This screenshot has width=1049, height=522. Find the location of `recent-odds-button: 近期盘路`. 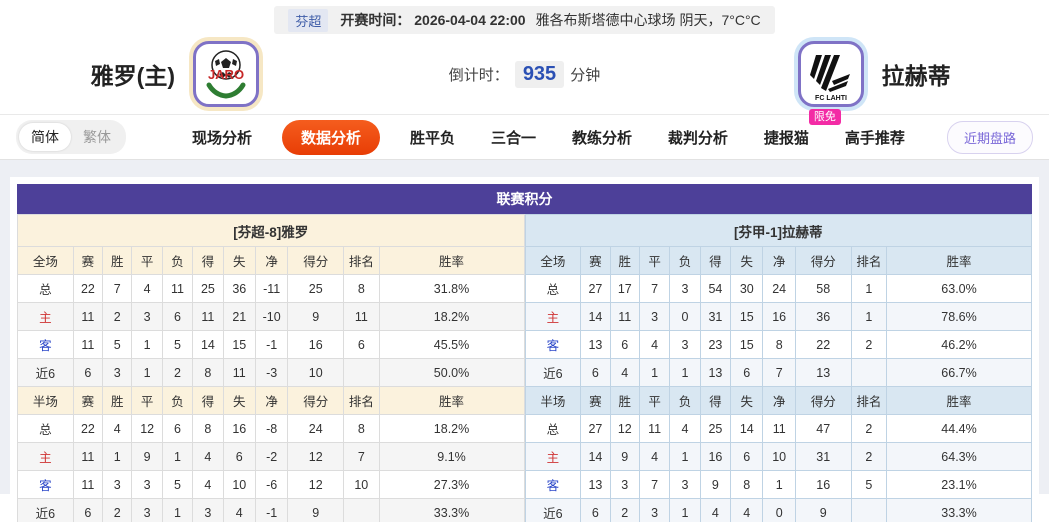

recent-odds-button: 近期盘路 is located at coordinates (989, 137).